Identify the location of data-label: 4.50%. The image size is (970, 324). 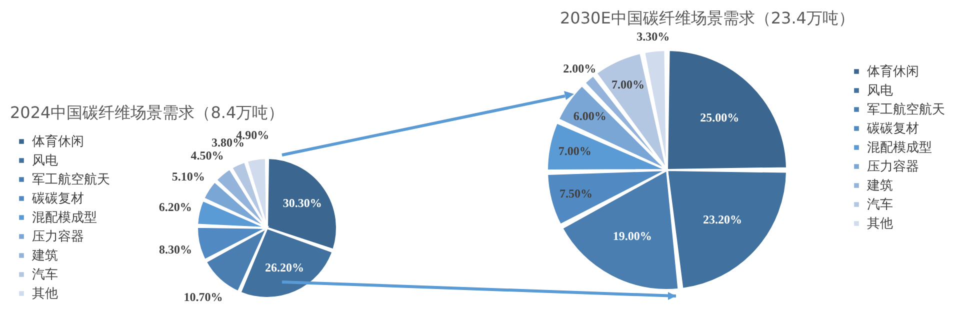
(207, 155).